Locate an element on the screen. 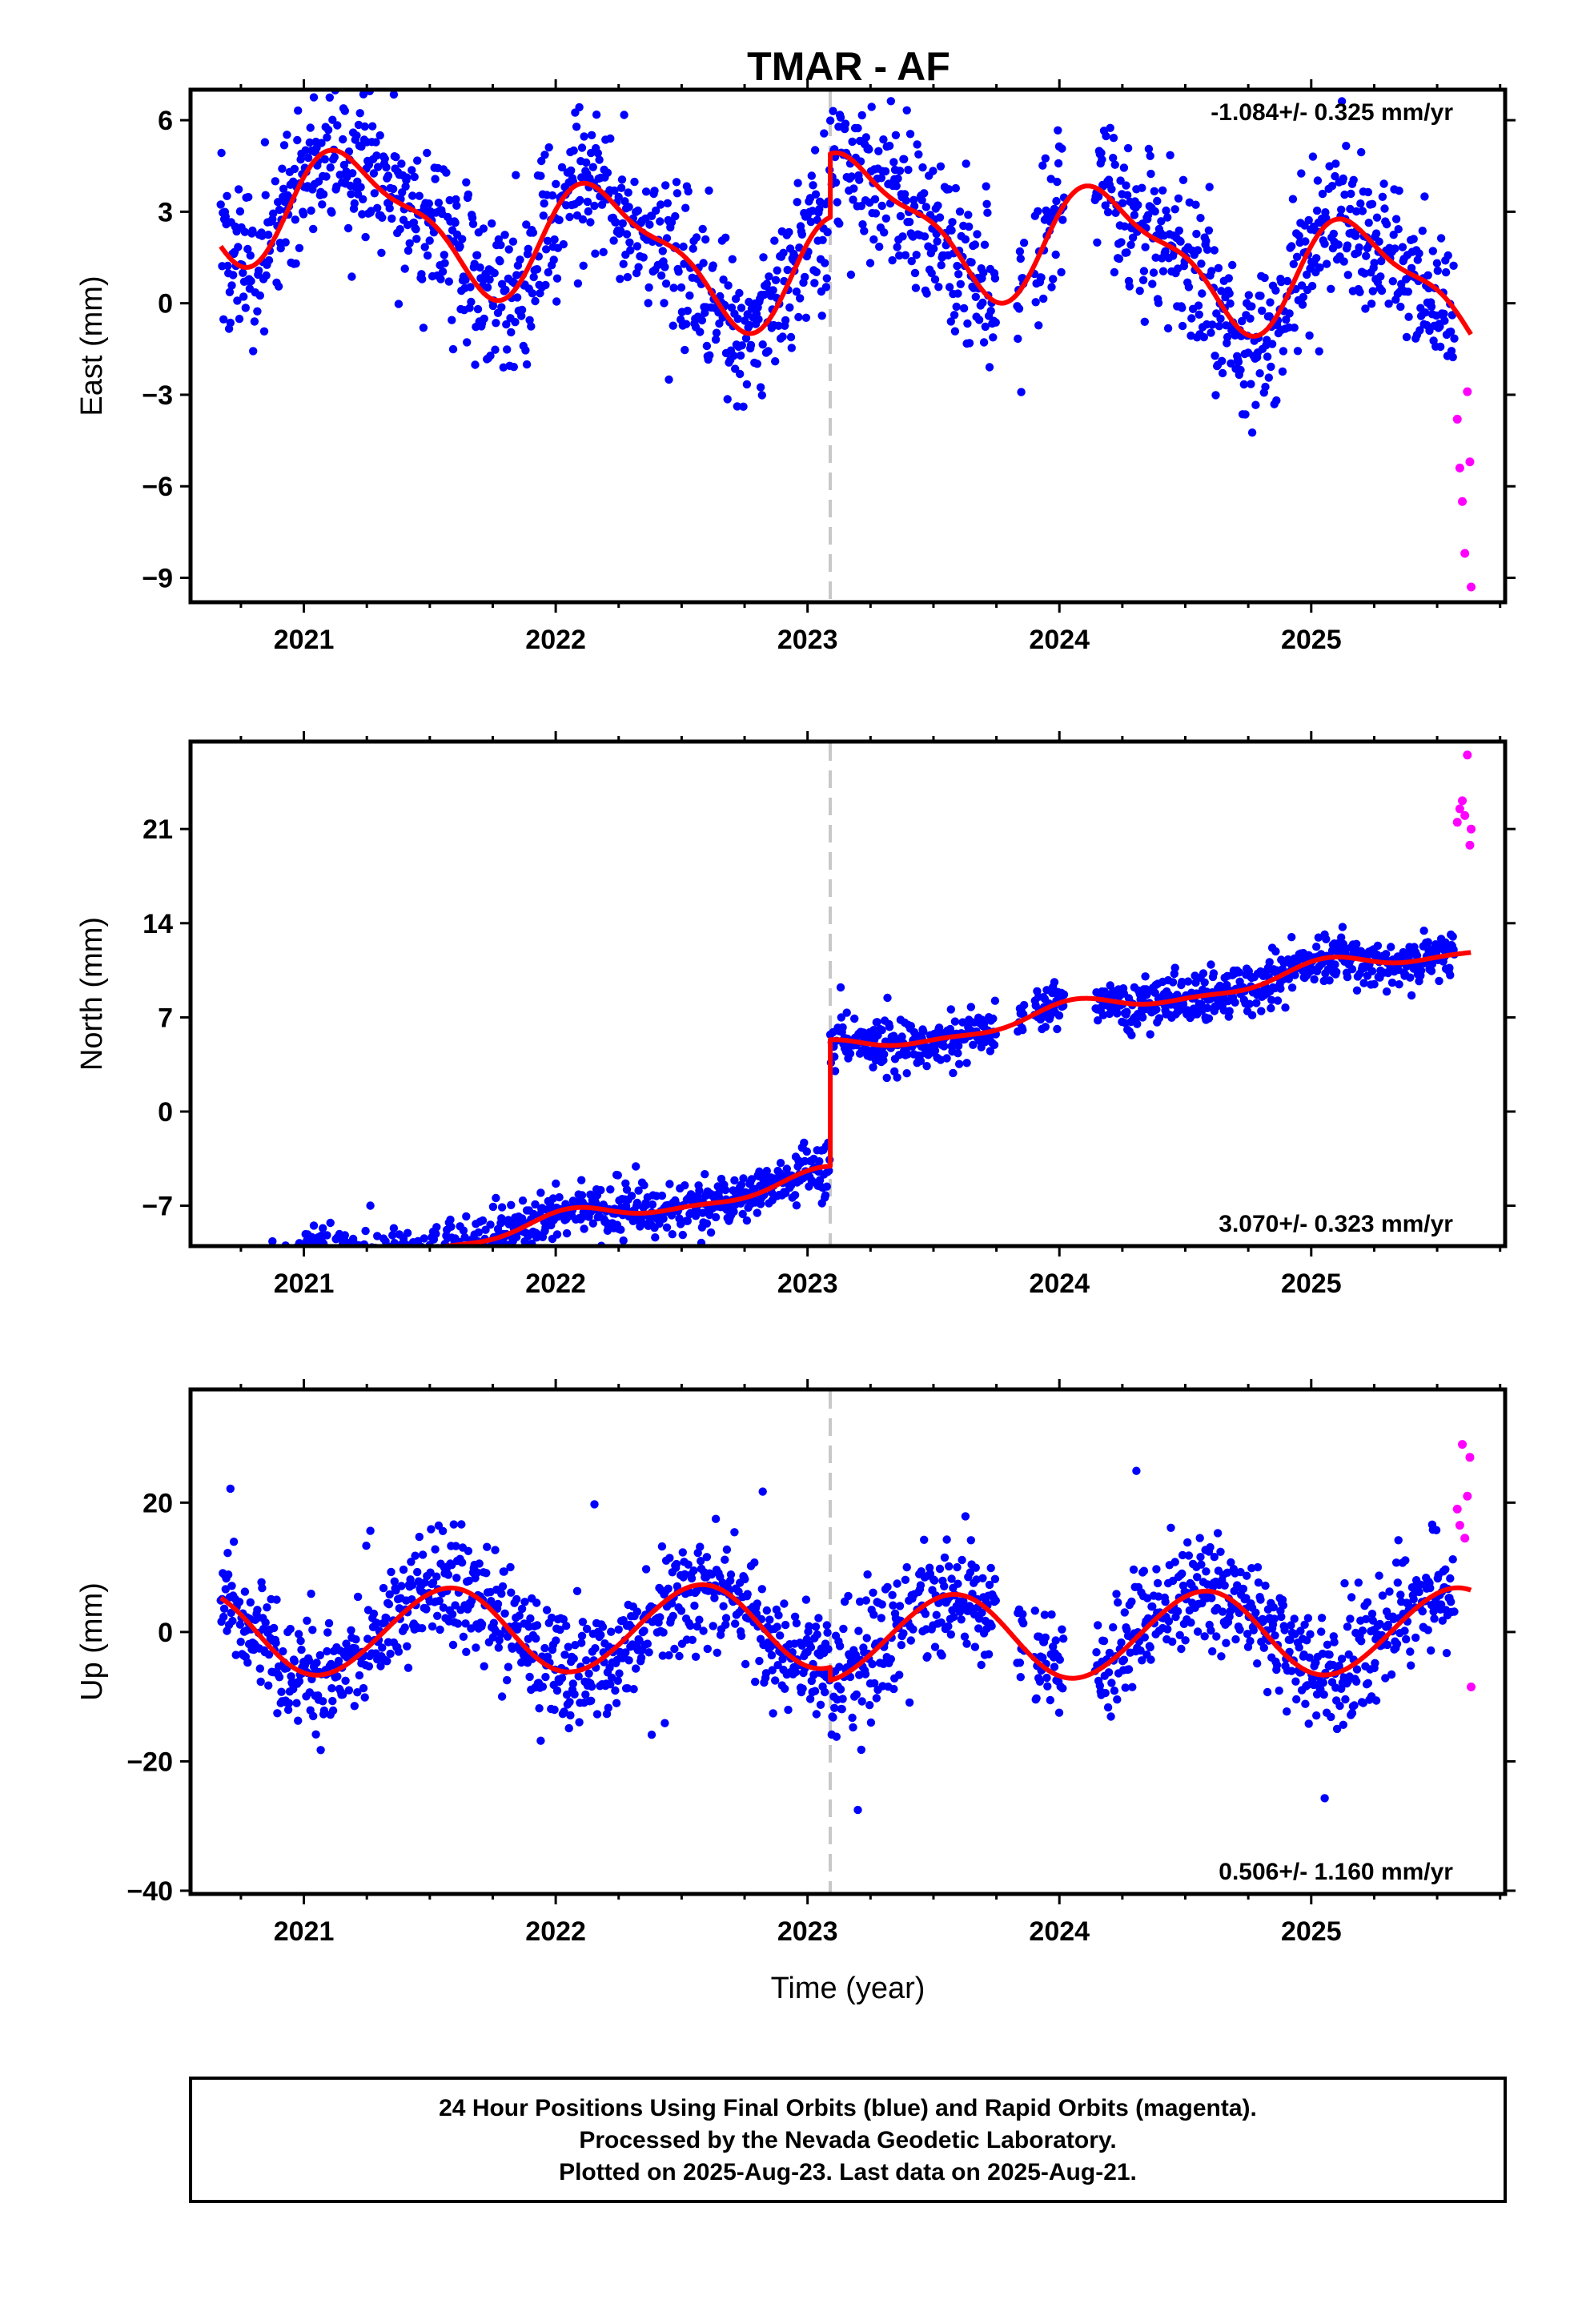  velocity-label: -1.084+/- 0.325 mm/yr is located at coordinates (1332, 113).